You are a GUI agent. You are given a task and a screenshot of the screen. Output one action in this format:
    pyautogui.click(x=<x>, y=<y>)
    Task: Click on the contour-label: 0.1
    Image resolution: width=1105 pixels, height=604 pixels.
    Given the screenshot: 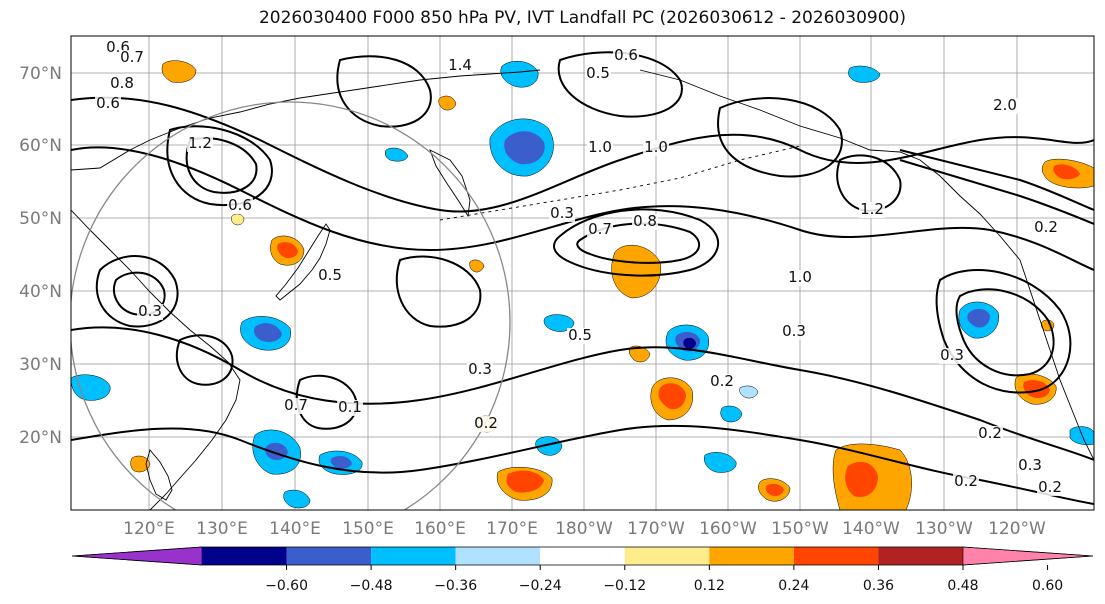 What is the action you would take?
    pyautogui.click(x=350, y=407)
    